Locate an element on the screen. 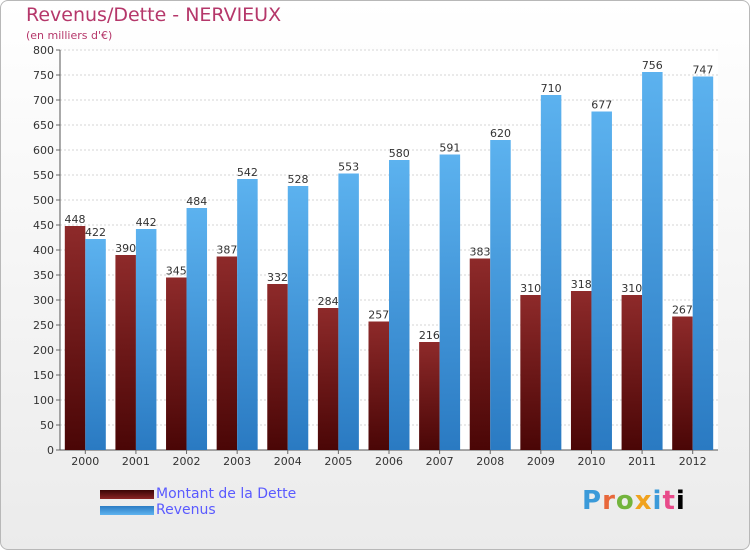  data-label-dette: 318 is located at coordinates (581, 284).